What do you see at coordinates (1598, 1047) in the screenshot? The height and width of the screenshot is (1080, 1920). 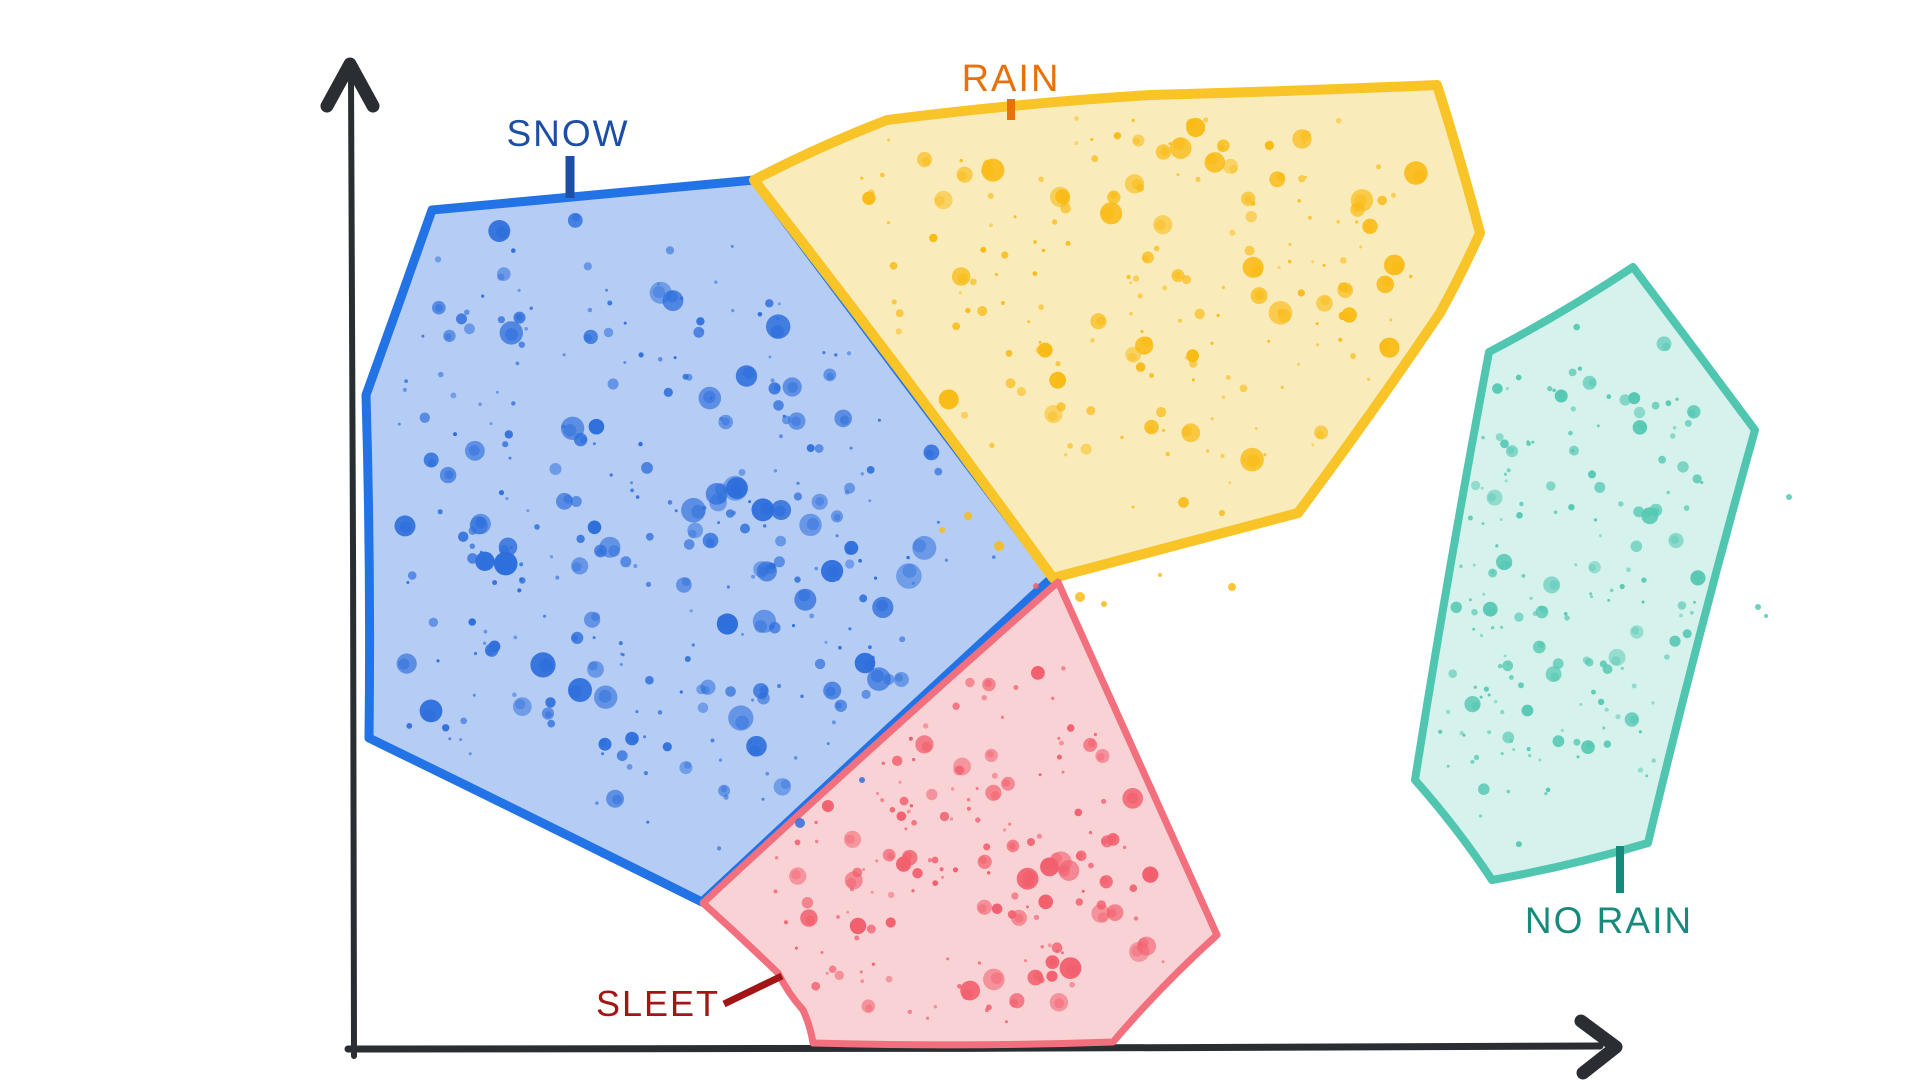 I see `x-axis-arrowhead-icon` at bounding box center [1598, 1047].